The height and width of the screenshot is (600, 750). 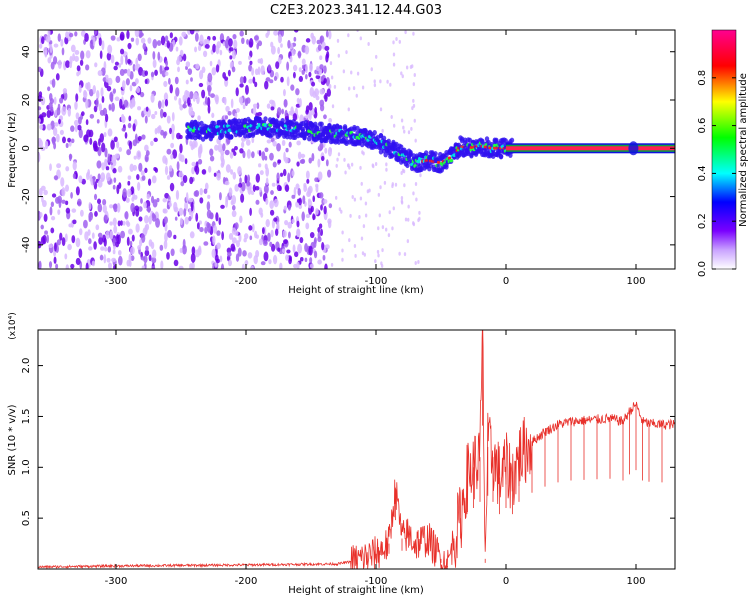 What do you see at coordinates (356, 10) in the screenshot?
I see `figure-title: C2E3.2023.341.12.44.G03` at bounding box center [356, 10].